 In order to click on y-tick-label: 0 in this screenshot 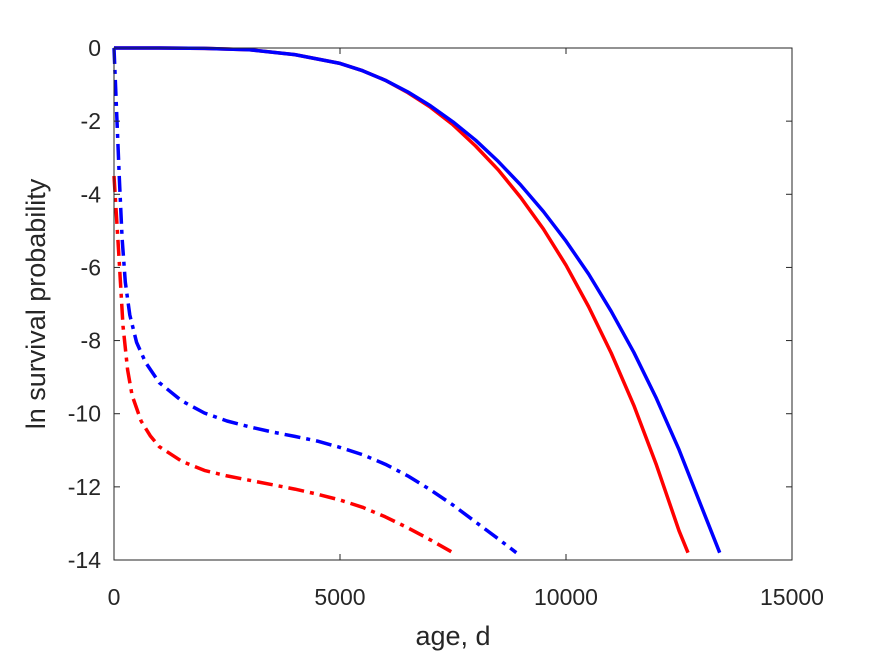, I will do `click(94, 48)`.